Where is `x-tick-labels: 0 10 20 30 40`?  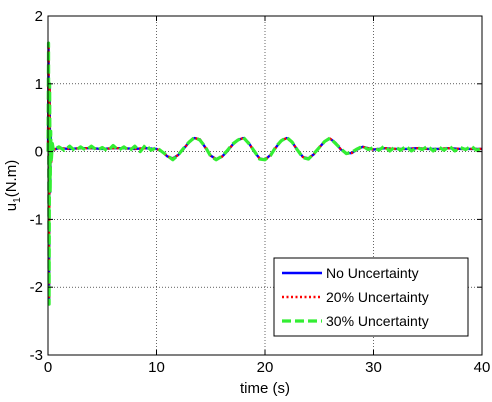
x-tick-labels: 0 10 20 30 40 is located at coordinates (267, 367).